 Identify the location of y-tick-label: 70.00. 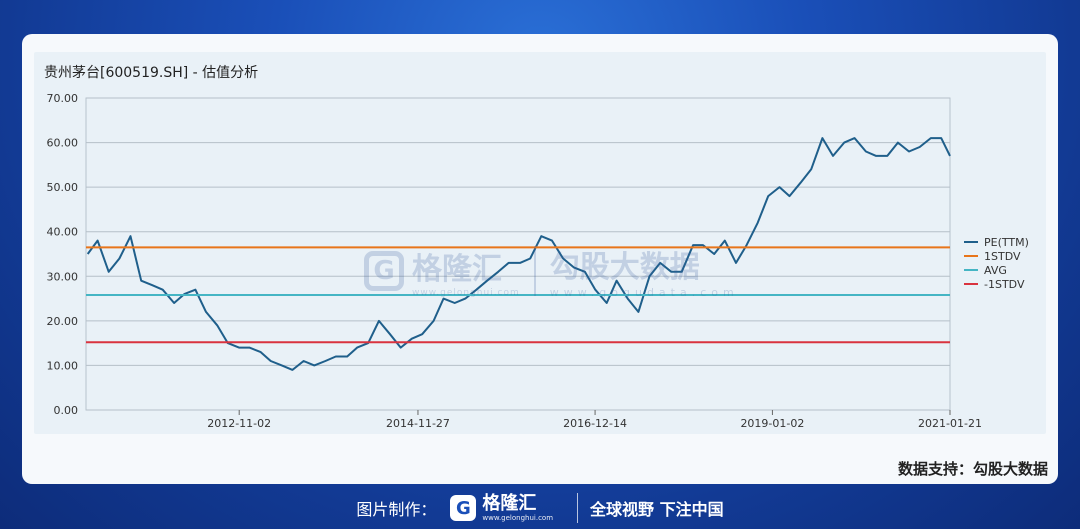
(63, 98).